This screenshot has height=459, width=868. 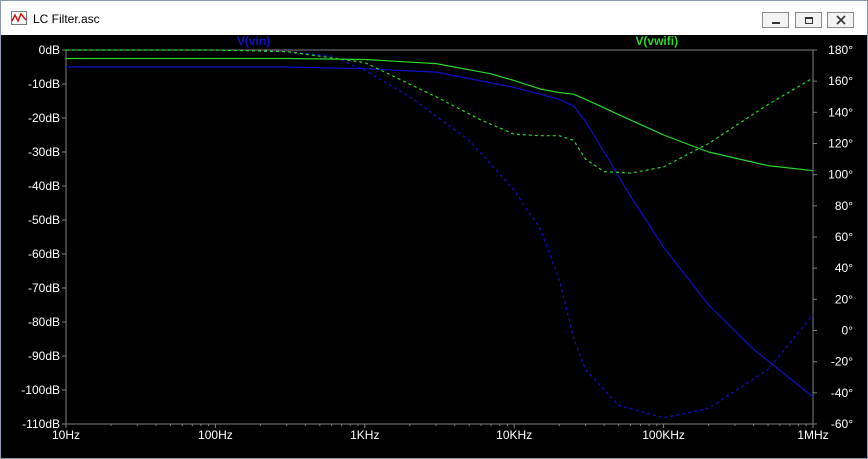 What do you see at coordinates (40, 390) in the screenshot?
I see `y-left-tick-label: -100dB` at bounding box center [40, 390].